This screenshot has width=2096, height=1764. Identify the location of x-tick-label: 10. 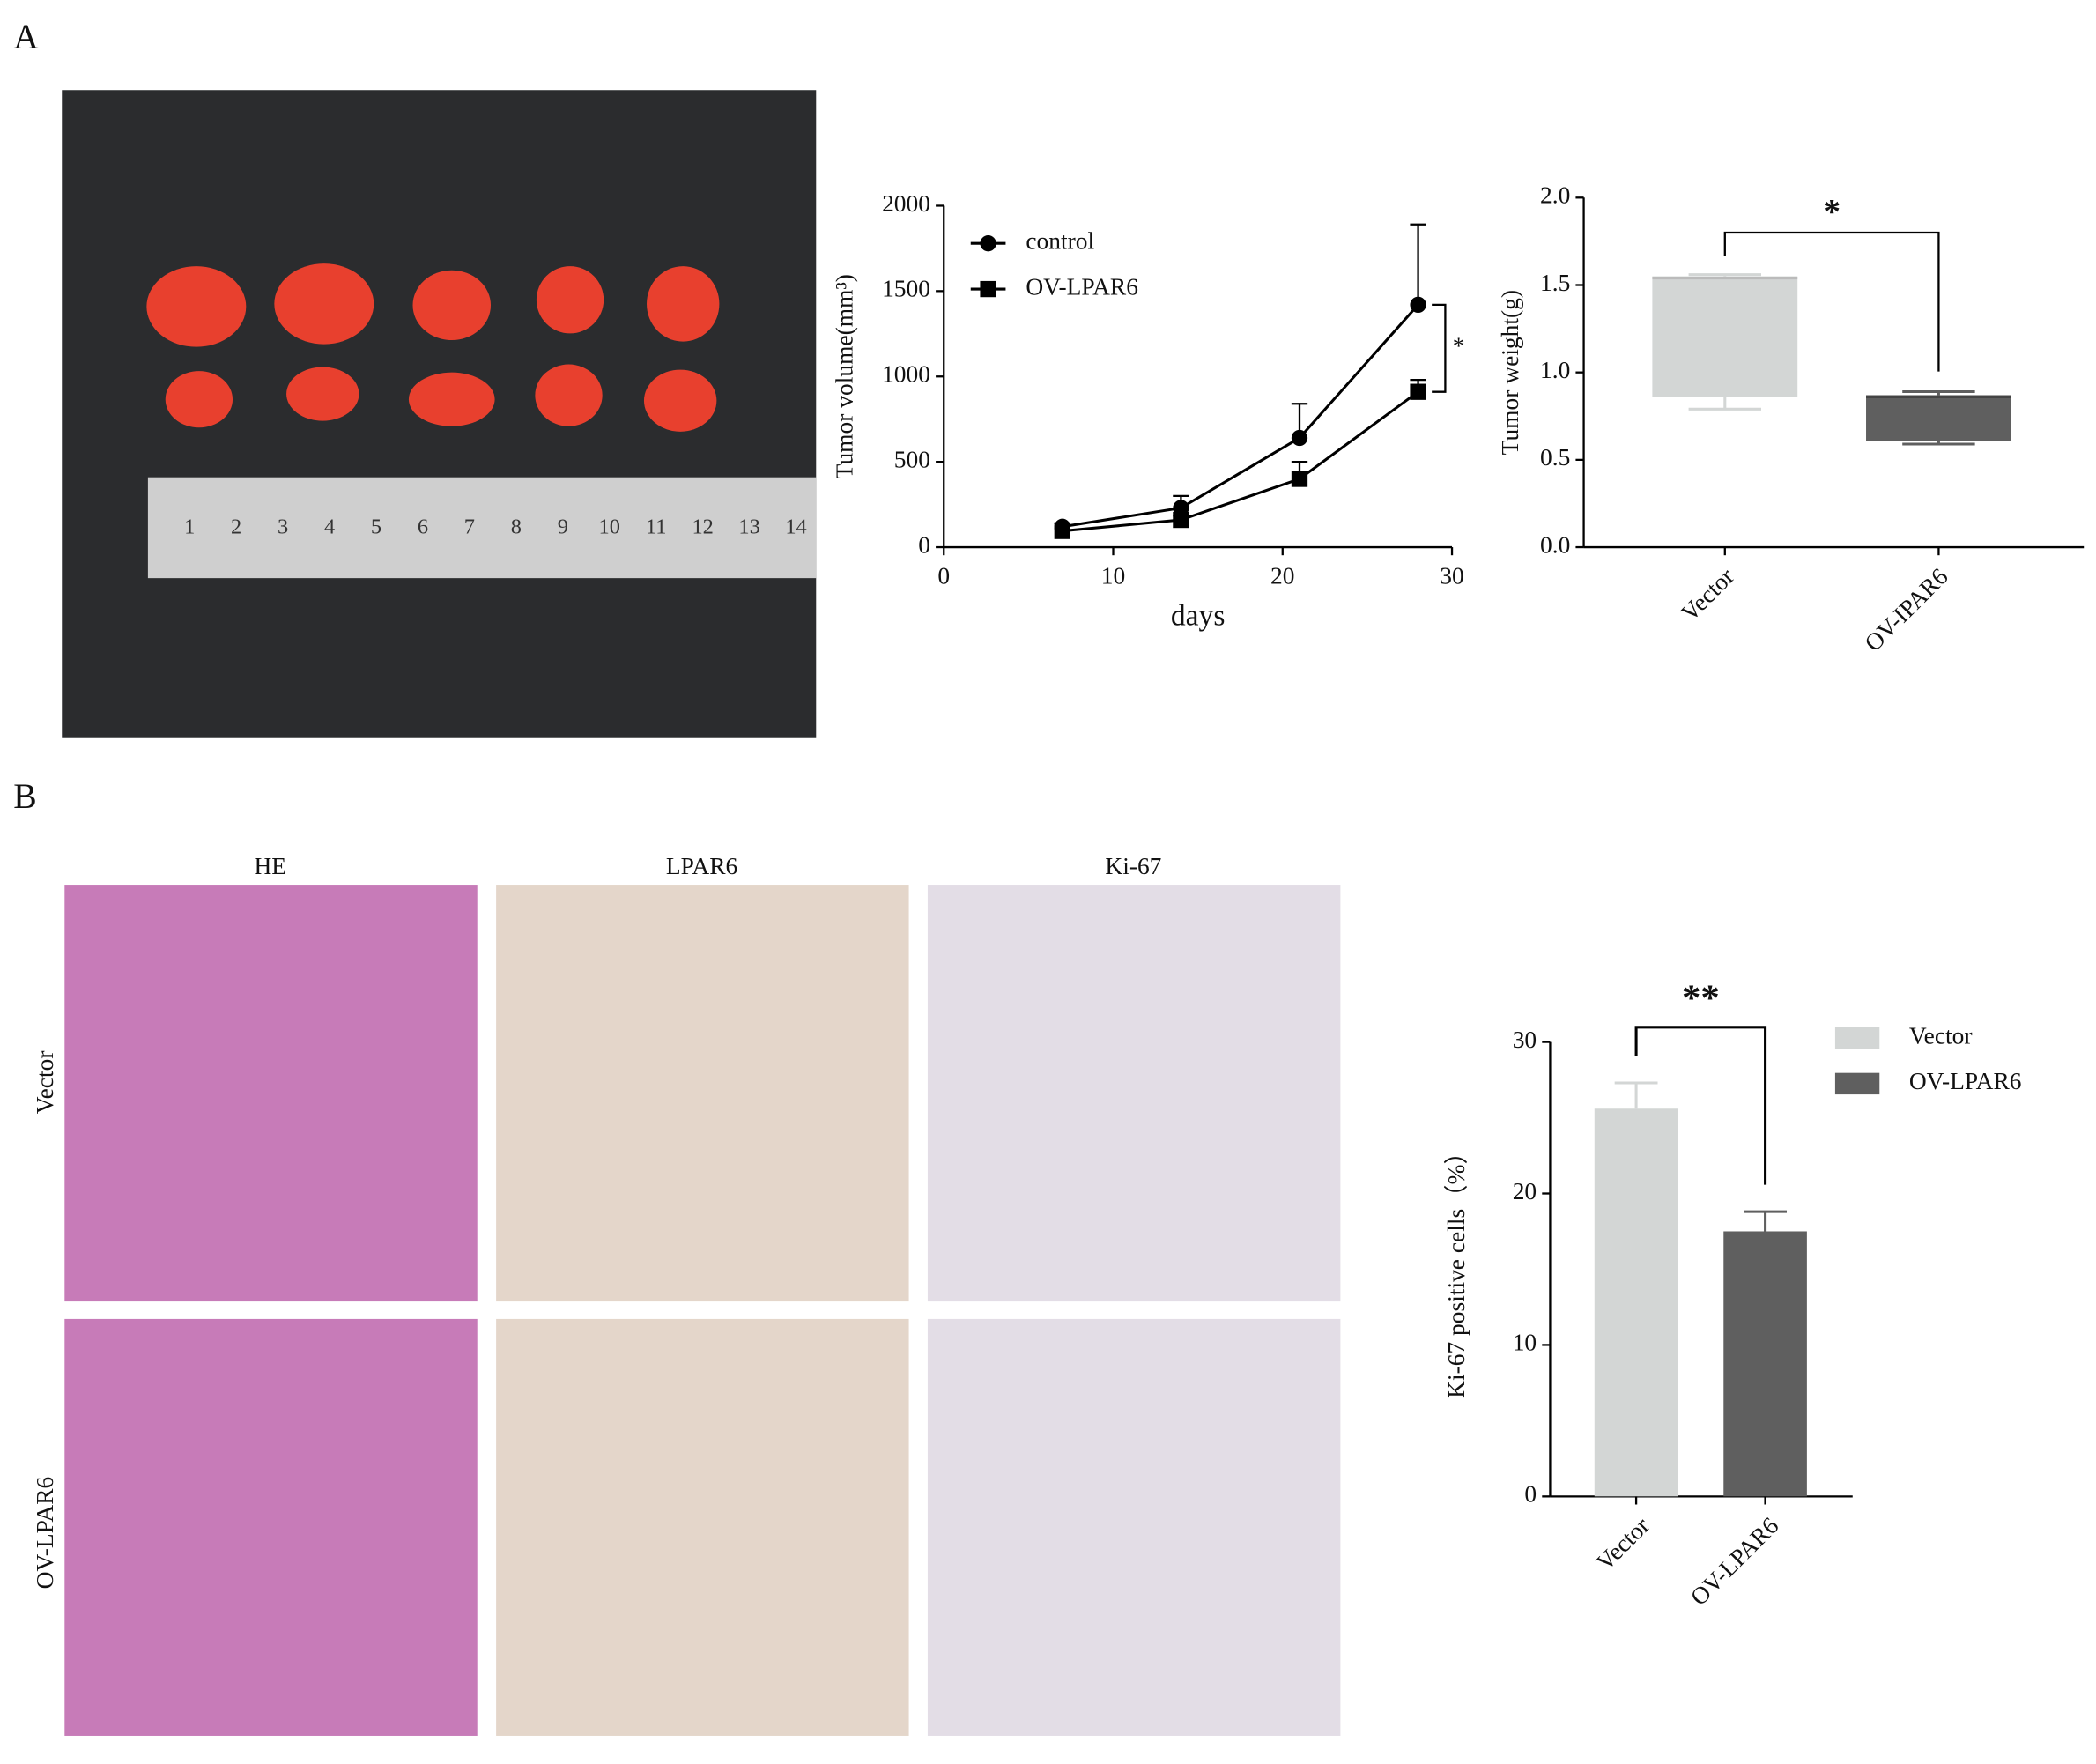
(1113, 575).